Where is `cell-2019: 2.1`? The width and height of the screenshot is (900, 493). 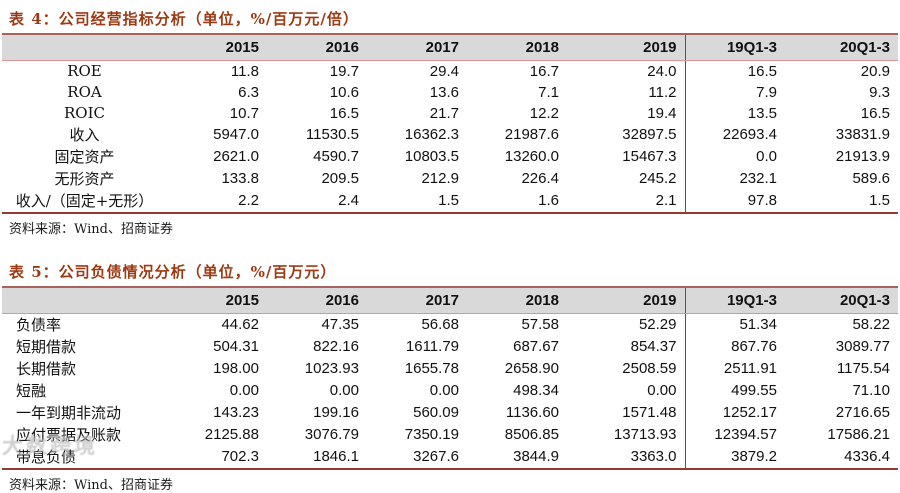
cell-2019: 2.1 is located at coordinates (666, 200).